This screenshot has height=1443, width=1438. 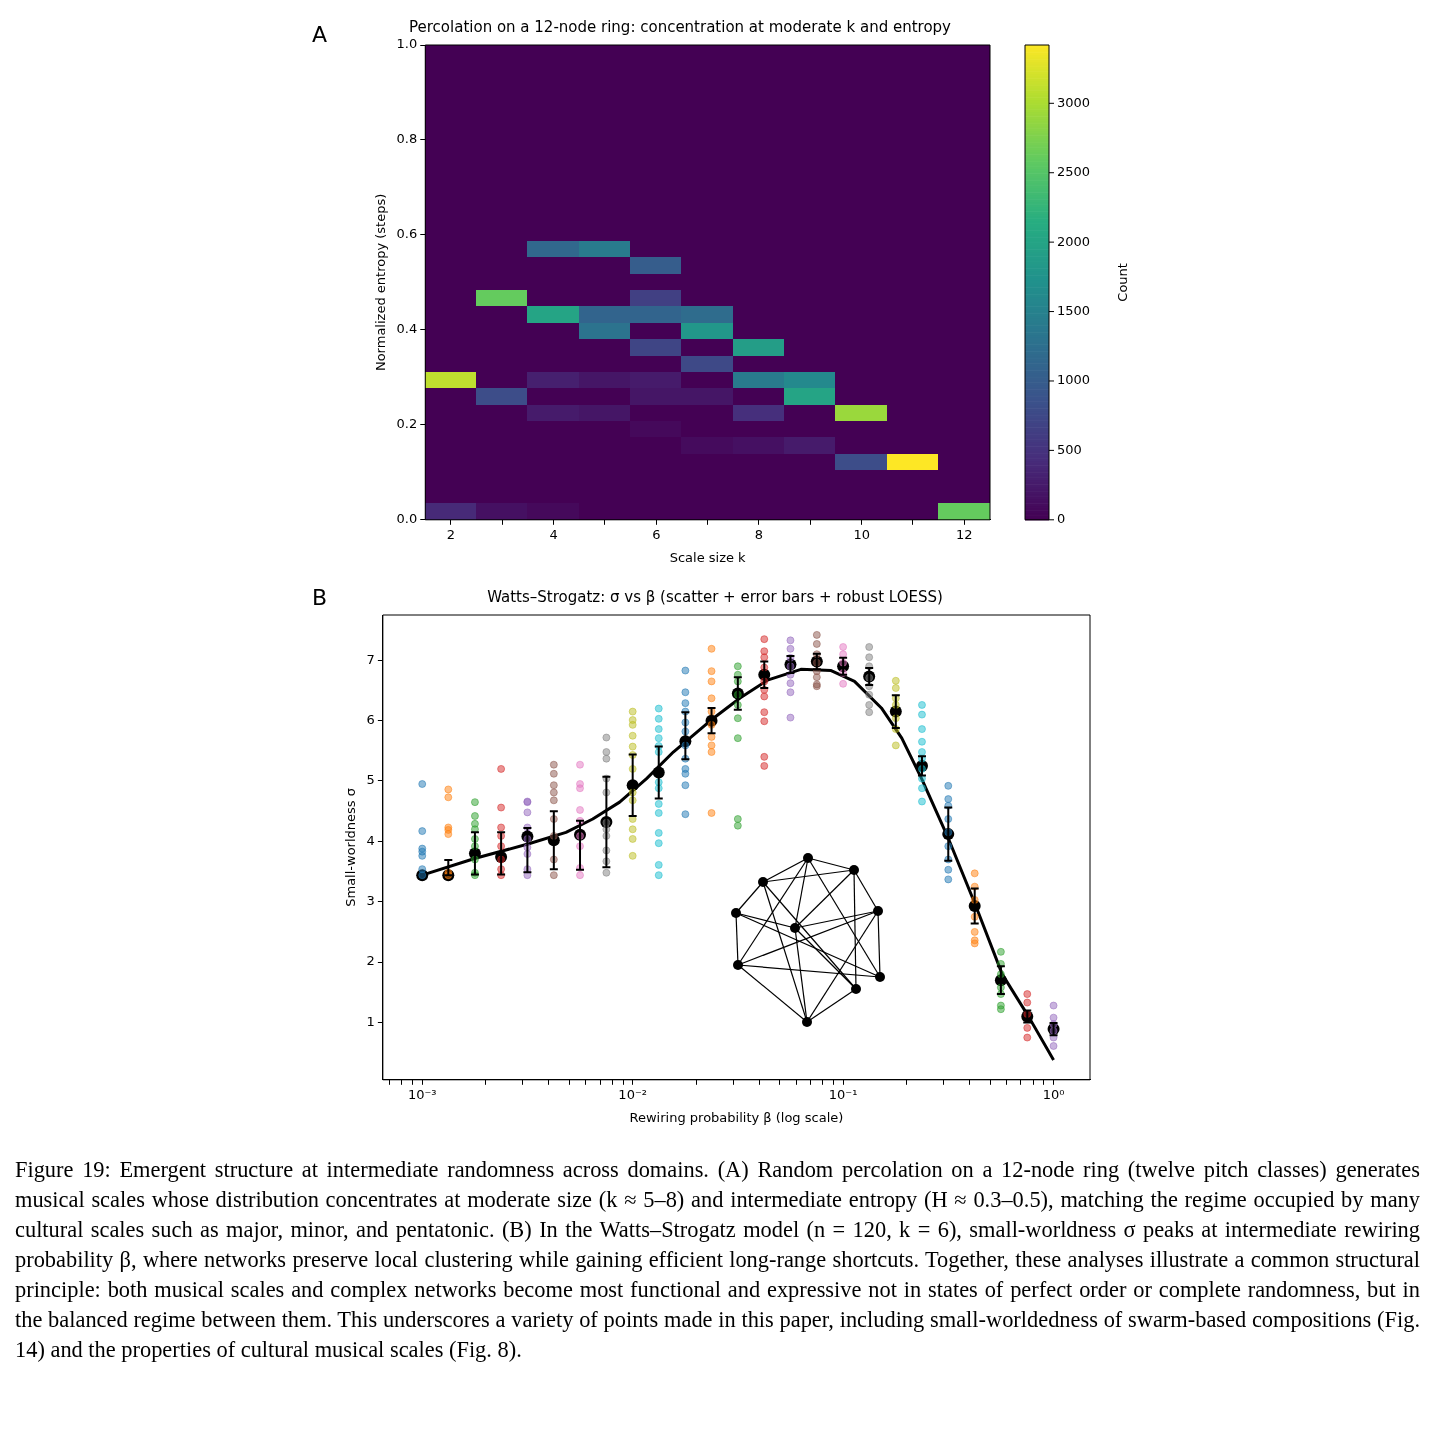 I want to click on color-bar-label: 1500, so click(x=1074, y=310).